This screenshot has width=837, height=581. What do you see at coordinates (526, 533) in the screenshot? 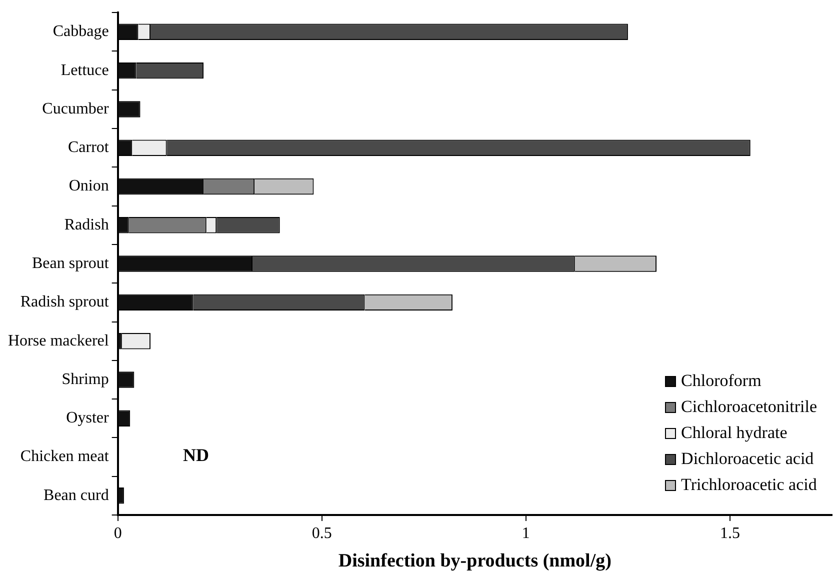
I see `x-tick-label: 1` at bounding box center [526, 533].